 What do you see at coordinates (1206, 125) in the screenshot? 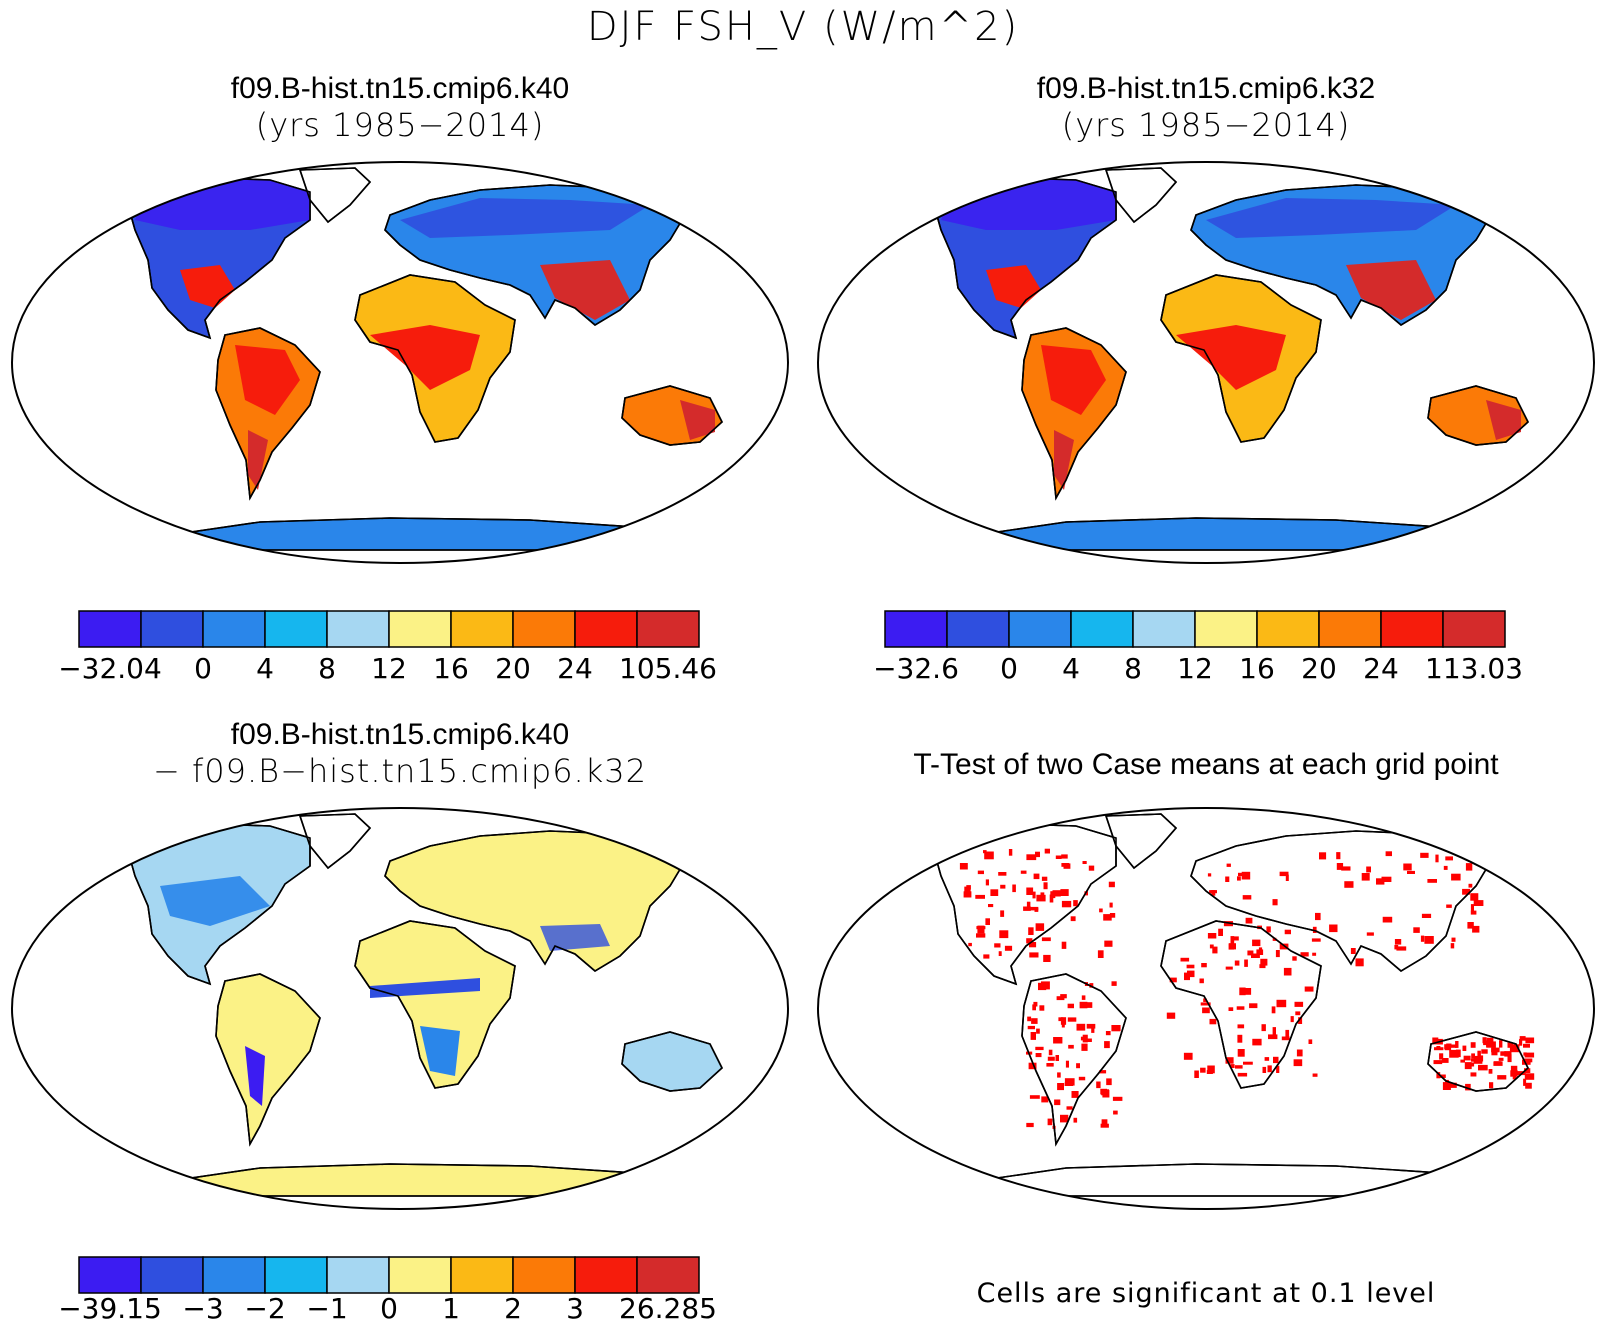
I see `panel-k32-title-line2: (yrs 1985−2014)` at bounding box center [1206, 125].